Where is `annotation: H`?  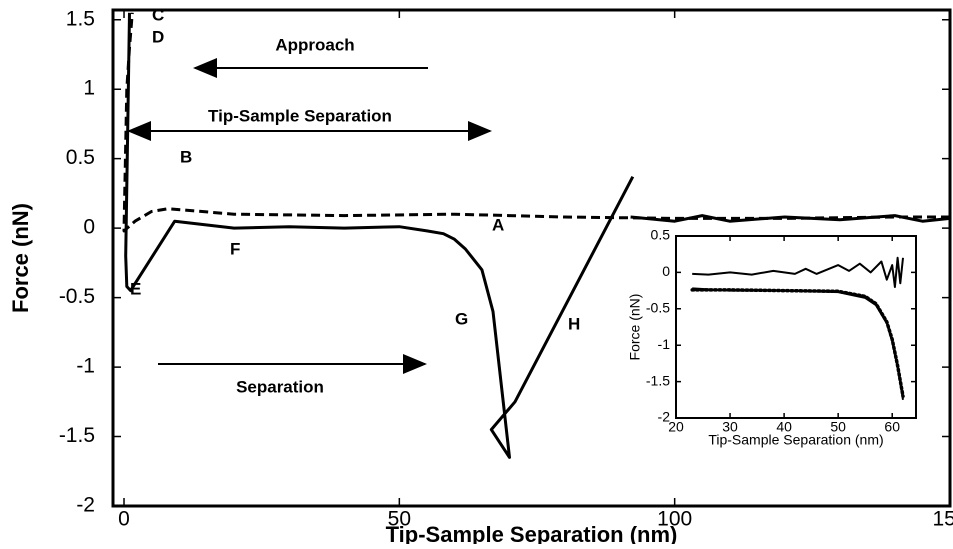 annotation: H is located at coordinates (574, 323).